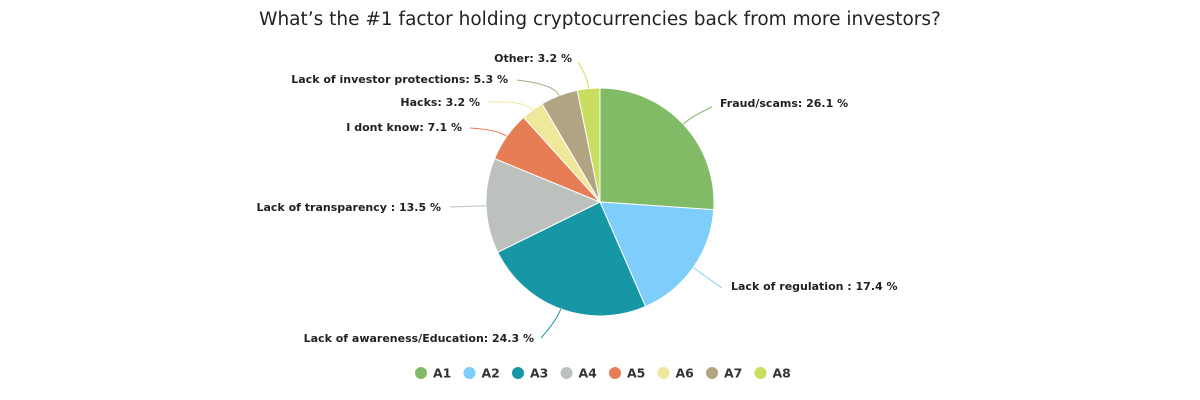 The height and width of the screenshot is (400, 1200). I want to click on data-label-a3: Lack of awareness/Education: 24.3 %, so click(419, 338).